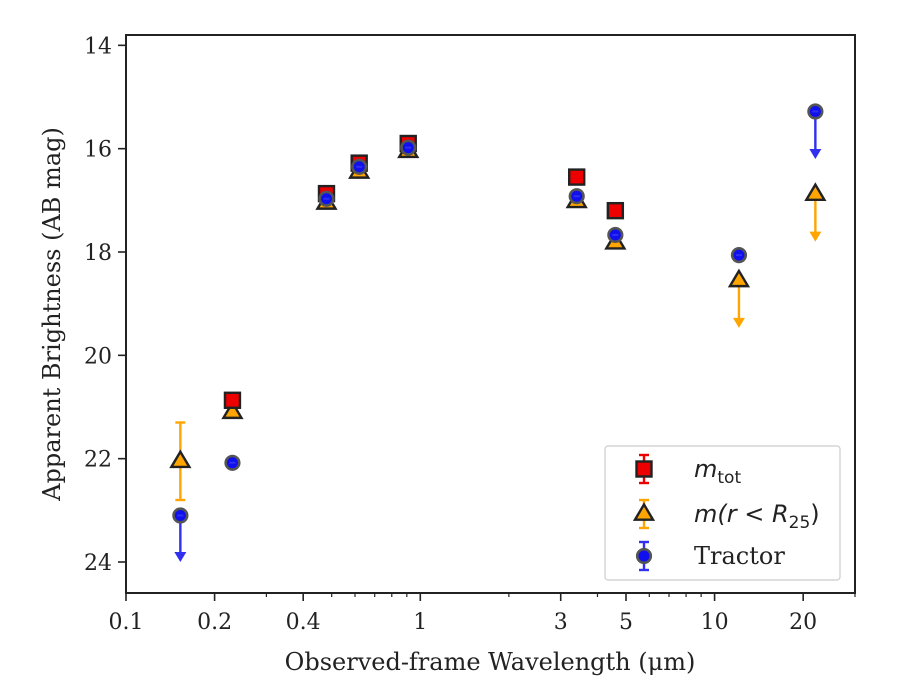 This screenshot has height=700, width=900. Describe the element at coordinates (98, 253) in the screenshot. I see `y-tick-label: 18` at that location.